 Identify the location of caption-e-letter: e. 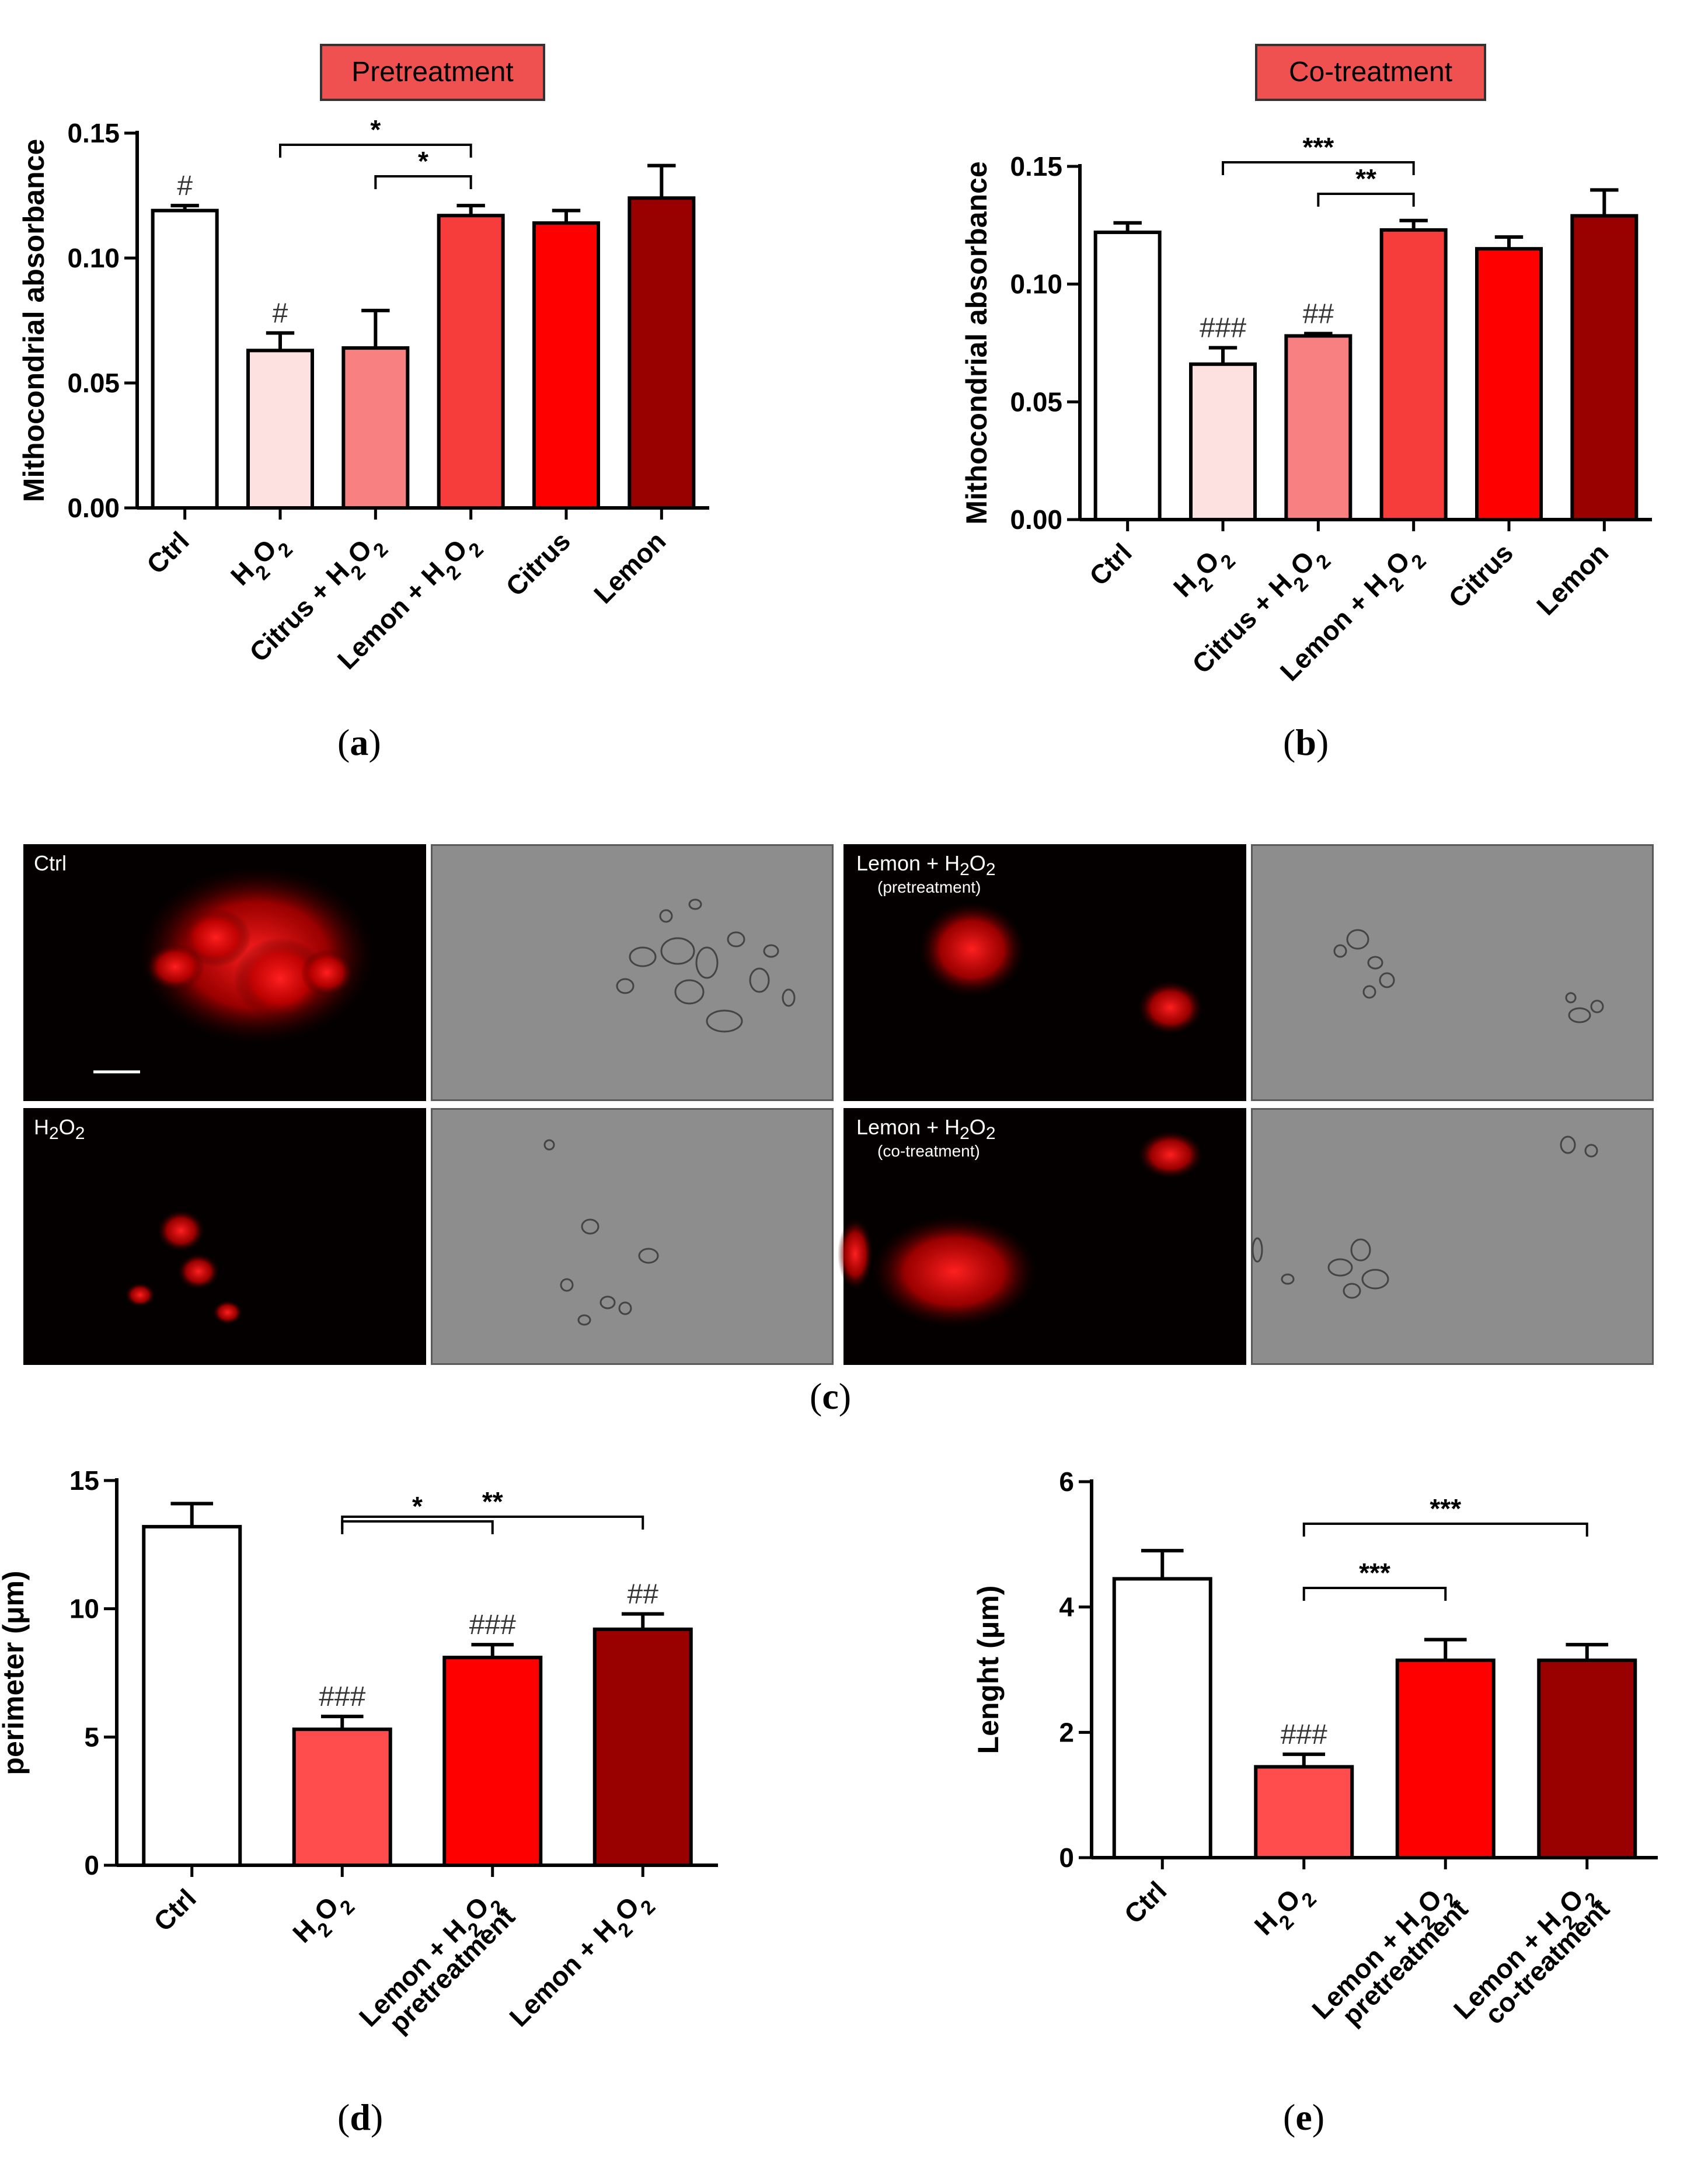
(1304, 2117).